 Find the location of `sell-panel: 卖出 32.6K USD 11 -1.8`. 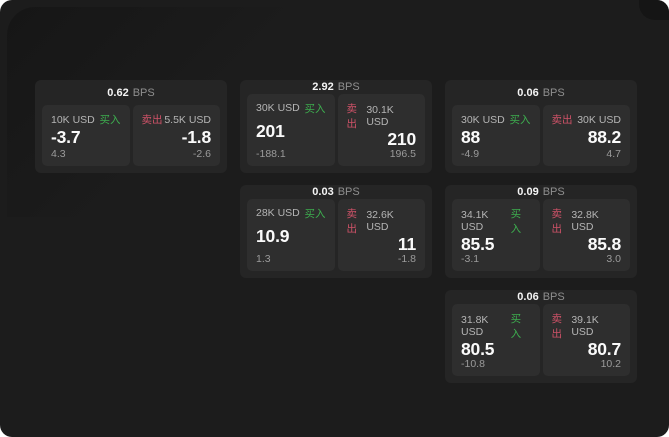

sell-panel: 卖出 32.6K USD 11 -1.8 is located at coordinates (381, 234).